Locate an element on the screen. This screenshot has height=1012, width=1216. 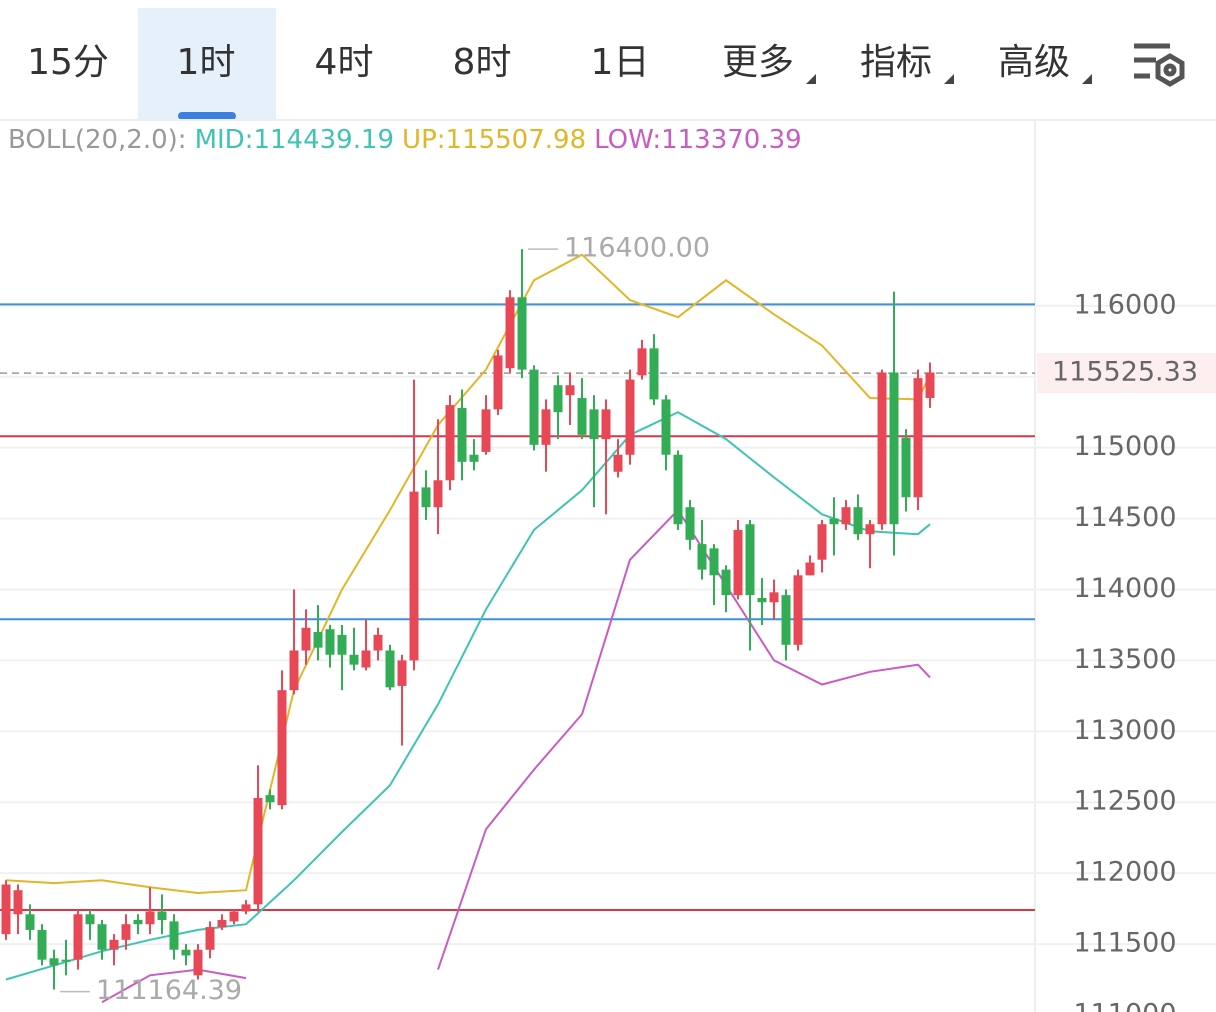
annotation-label: 111164.39 is located at coordinates (169, 990).